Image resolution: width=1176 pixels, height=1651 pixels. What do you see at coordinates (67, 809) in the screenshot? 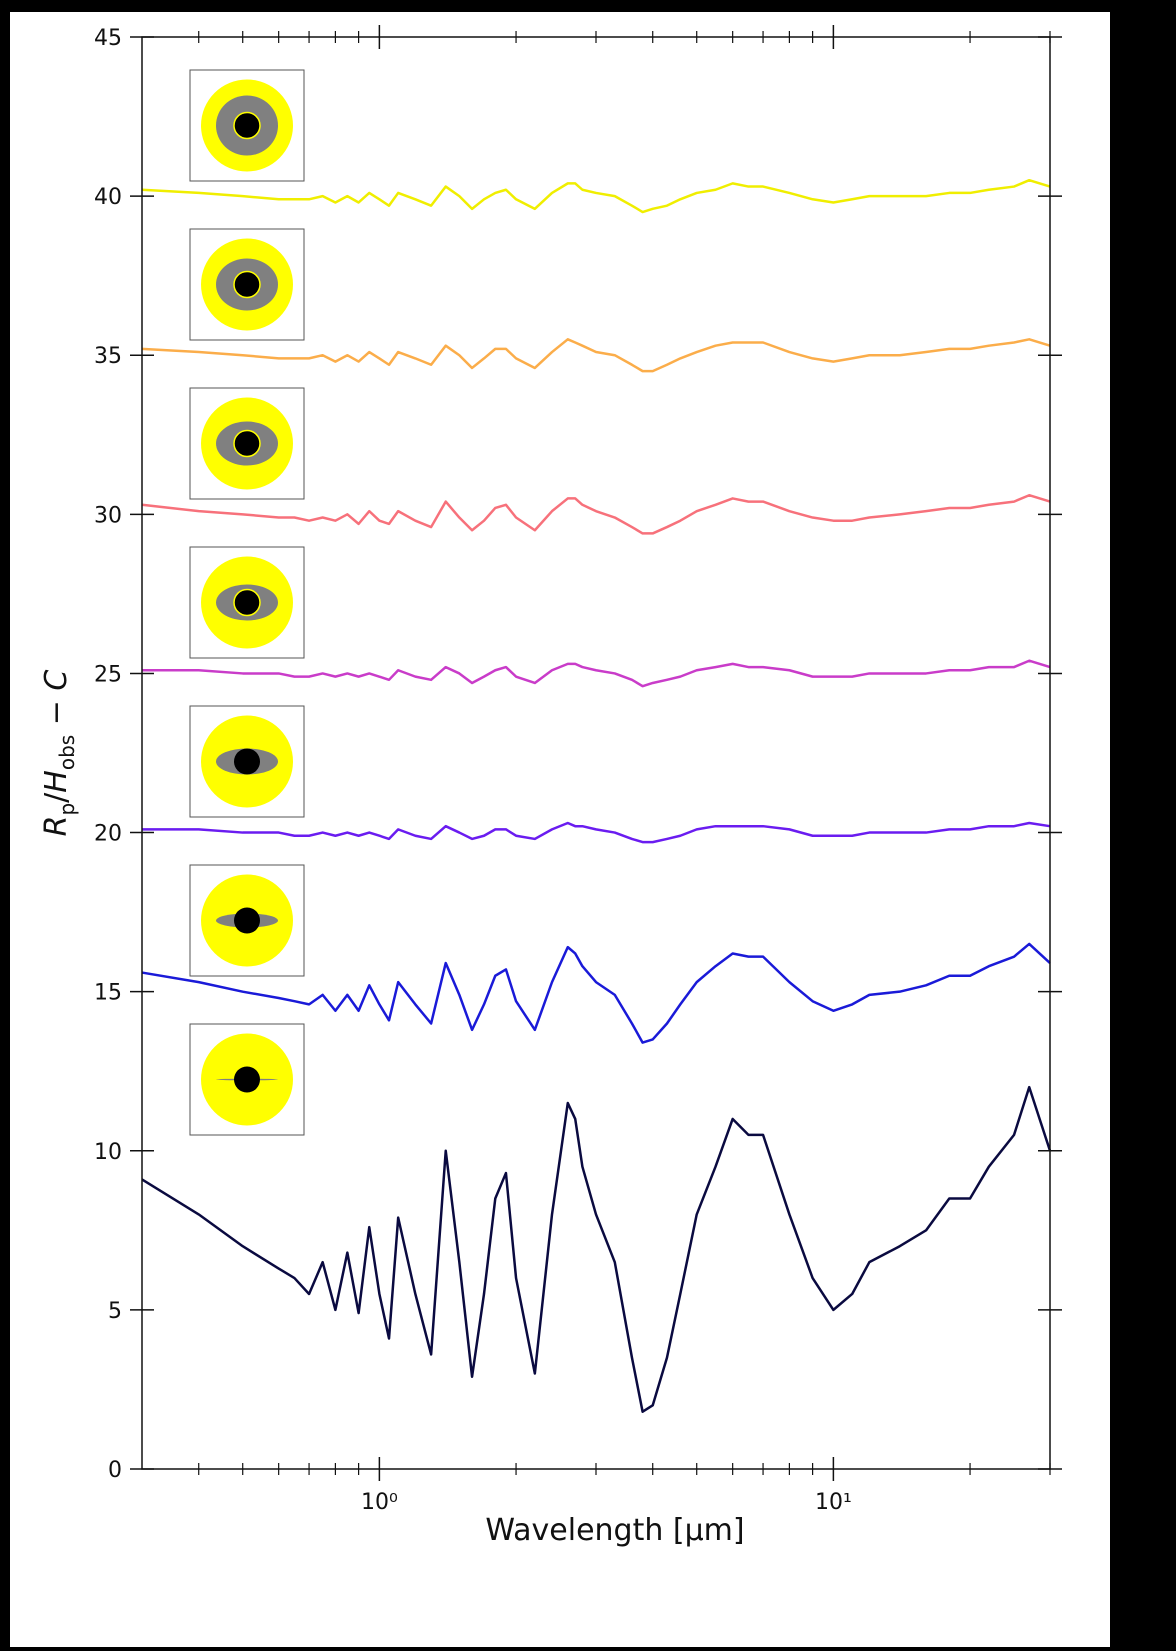
I see `y-label-part: p` at bounding box center [67, 809].